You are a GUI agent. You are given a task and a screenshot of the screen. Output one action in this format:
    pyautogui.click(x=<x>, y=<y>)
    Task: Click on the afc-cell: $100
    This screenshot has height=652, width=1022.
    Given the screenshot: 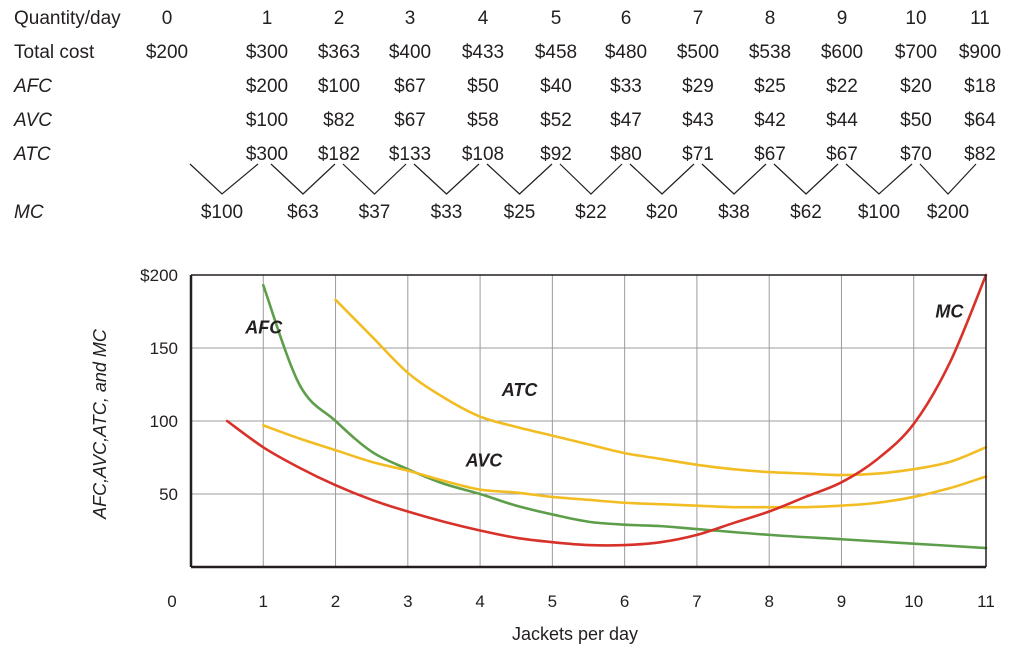 What is the action you would take?
    pyautogui.click(x=339, y=86)
    